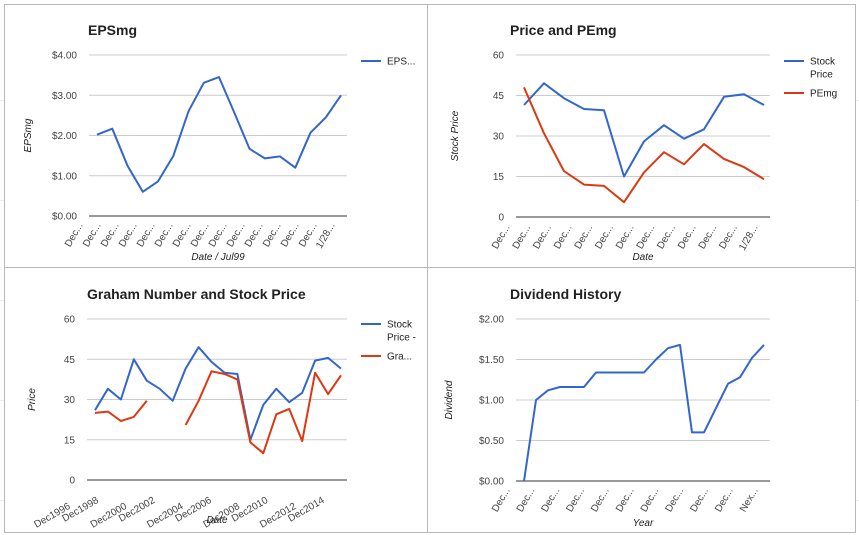 This screenshot has width=859, height=535. I want to click on x-axis-label: Year, so click(643, 523).